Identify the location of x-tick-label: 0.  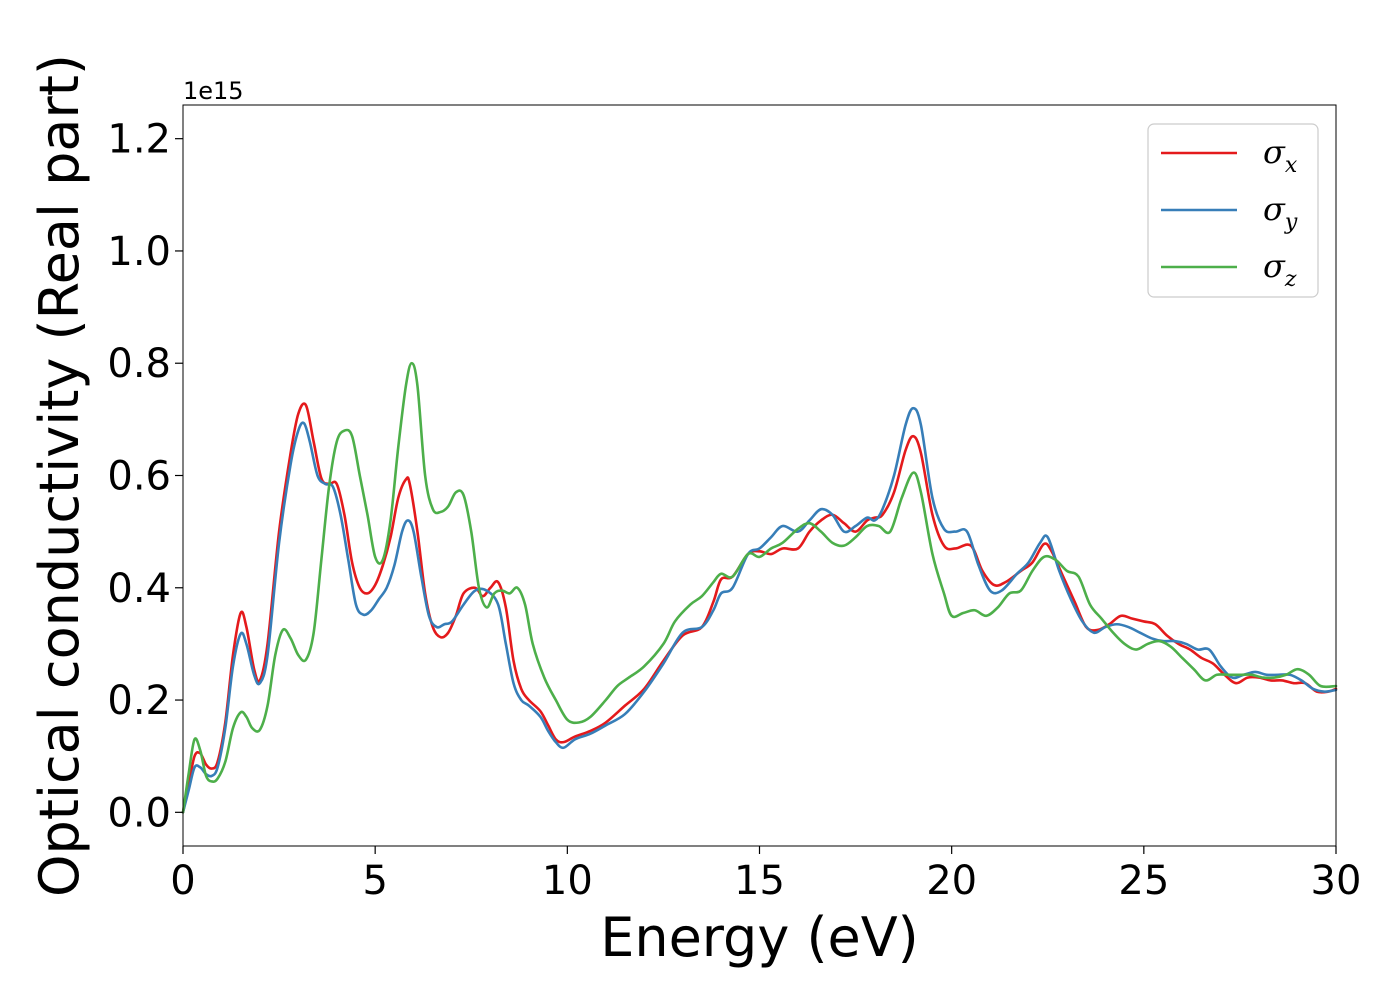
(182, 881).